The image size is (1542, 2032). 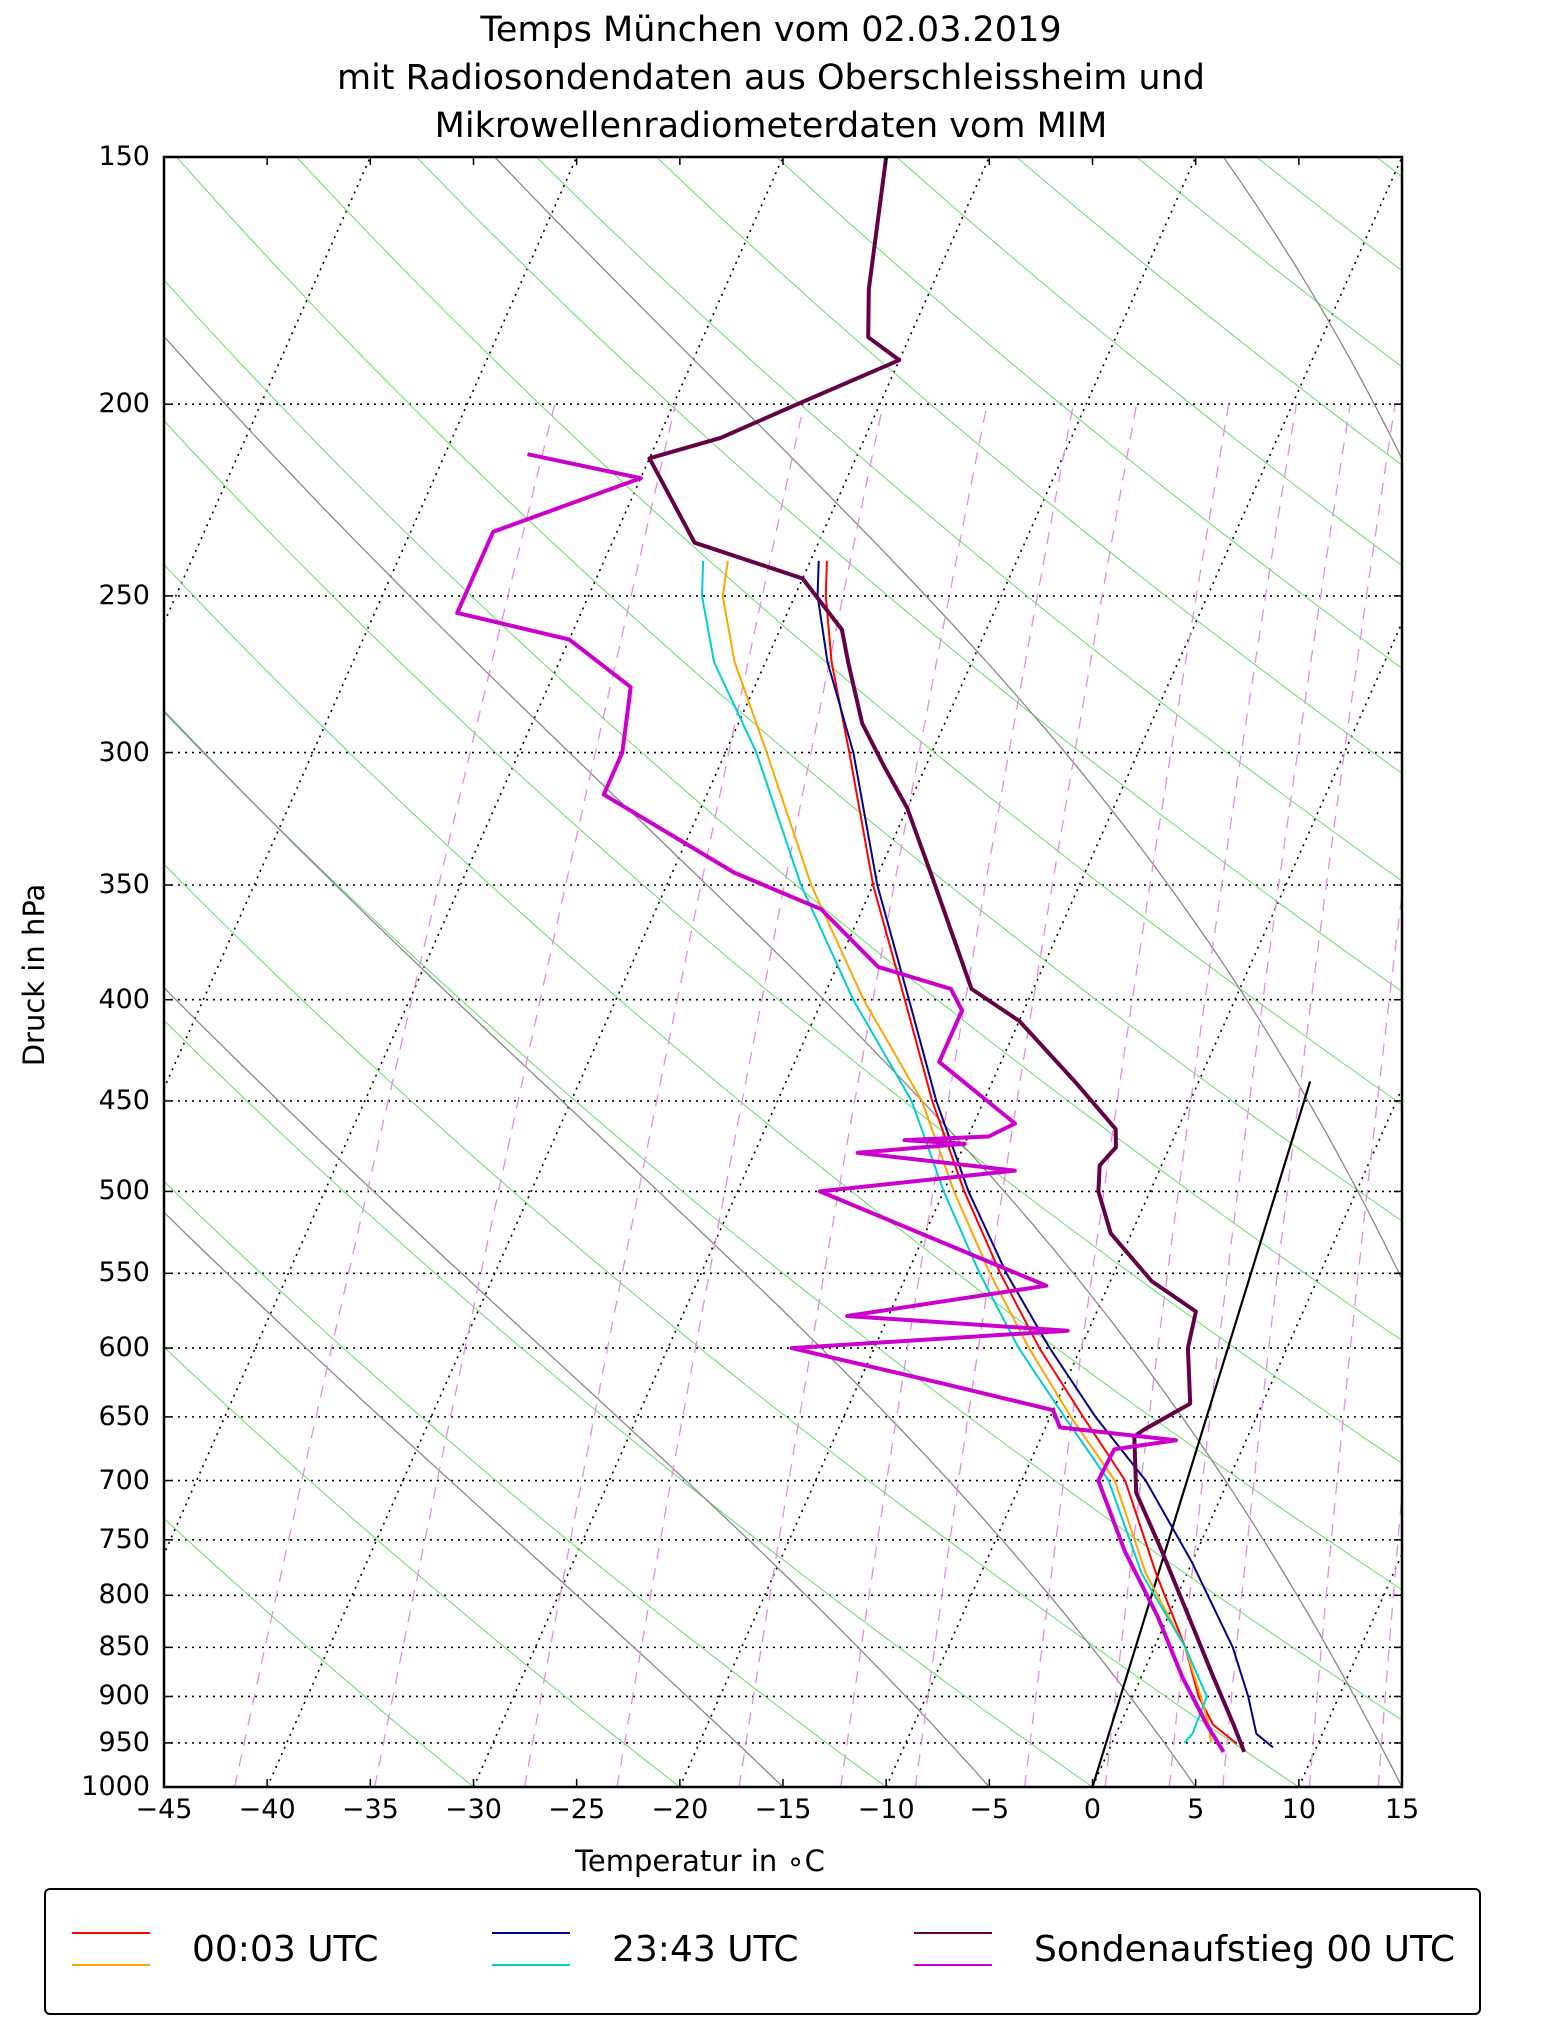 What do you see at coordinates (34, 975) in the screenshot?
I see `y-axis-label: Druck in hPa` at bounding box center [34, 975].